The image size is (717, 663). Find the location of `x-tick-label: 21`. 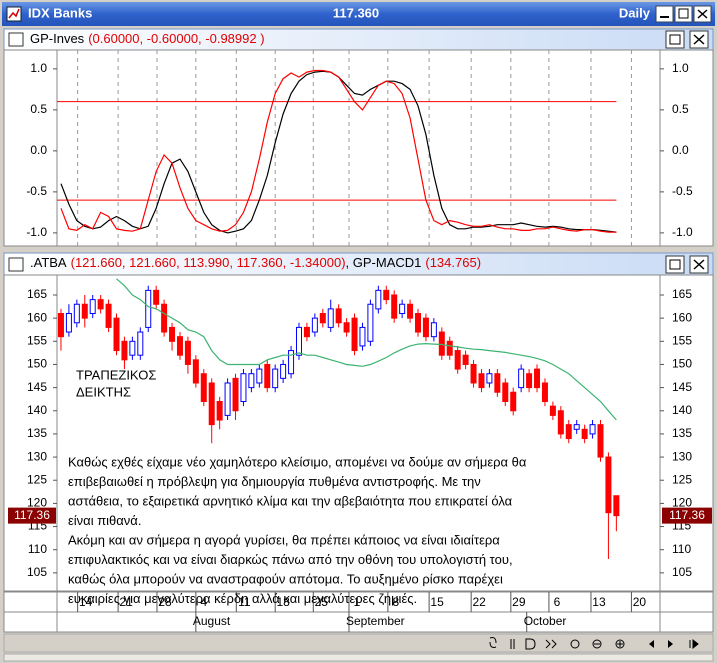

x-tick-label: 21 is located at coordinates (126, 602).